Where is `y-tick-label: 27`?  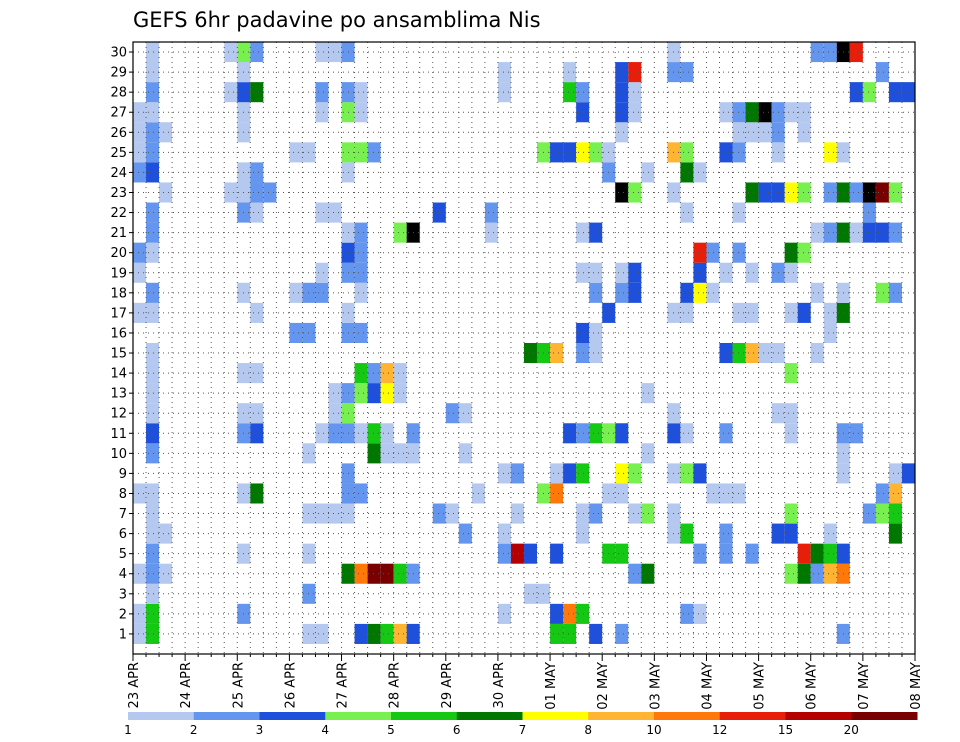 y-tick-label: 27 is located at coordinates (118, 113).